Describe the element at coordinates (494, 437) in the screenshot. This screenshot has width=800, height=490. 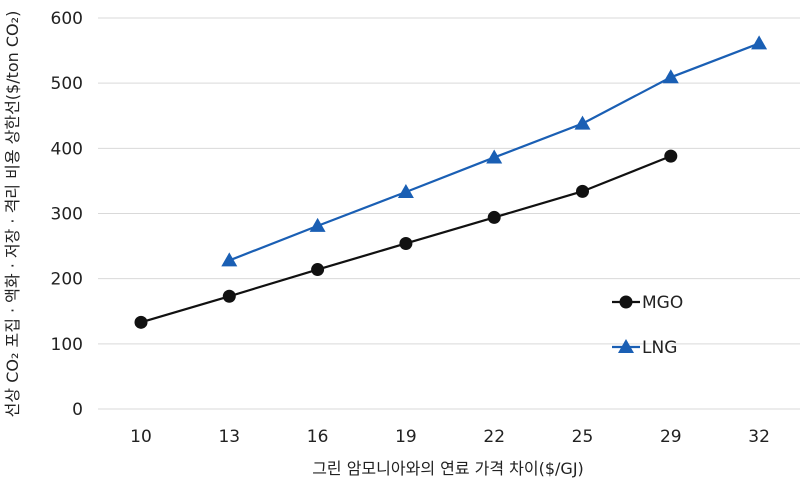
I see `x-tick-22: 22` at that location.